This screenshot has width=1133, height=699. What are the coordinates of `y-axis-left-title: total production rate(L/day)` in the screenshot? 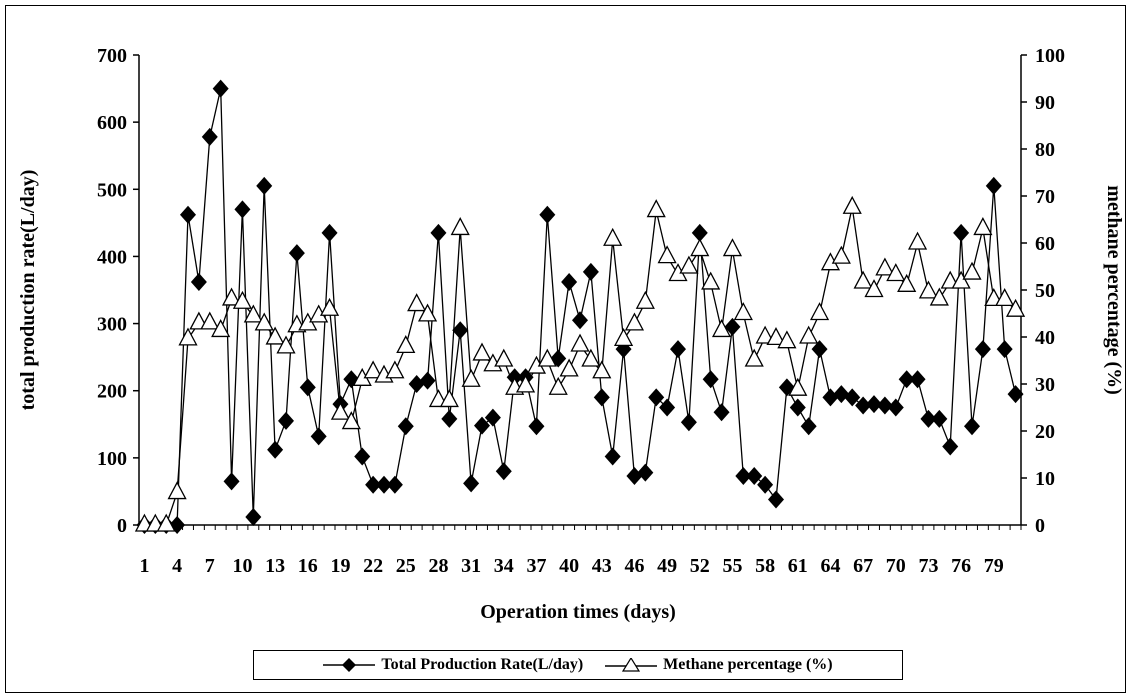 It's located at (28, 290).